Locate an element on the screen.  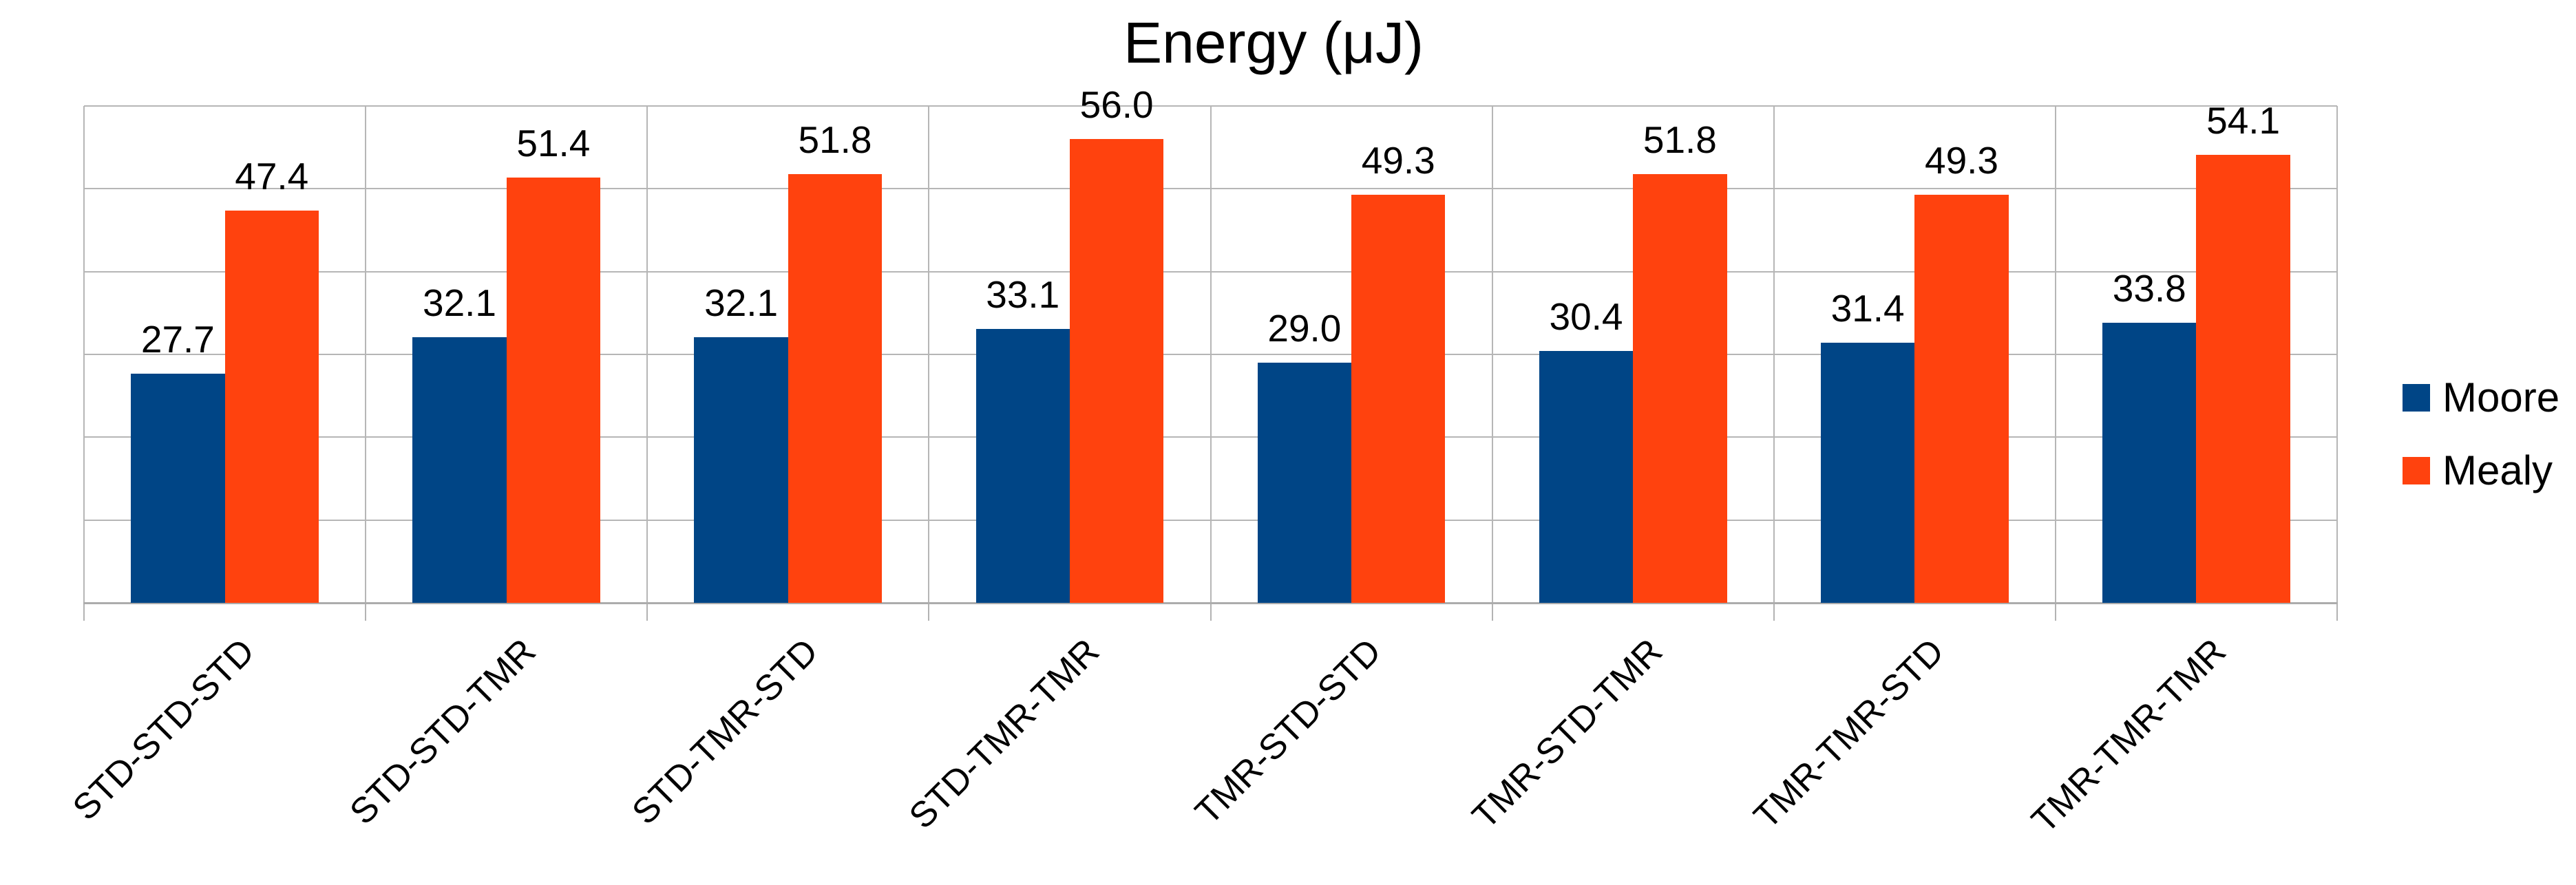
value-label: 51.4 is located at coordinates (553, 142).